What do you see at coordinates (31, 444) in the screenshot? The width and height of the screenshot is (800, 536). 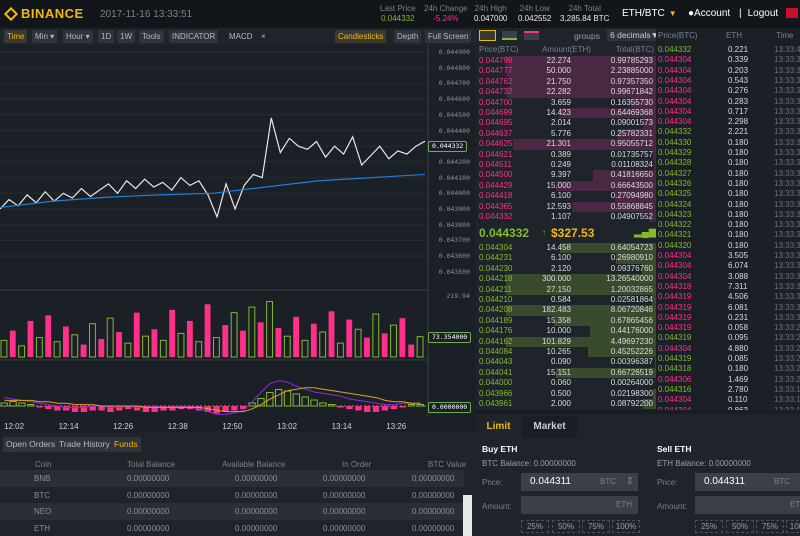 I see `tab-open-orders: Open Orders` at bounding box center [31, 444].